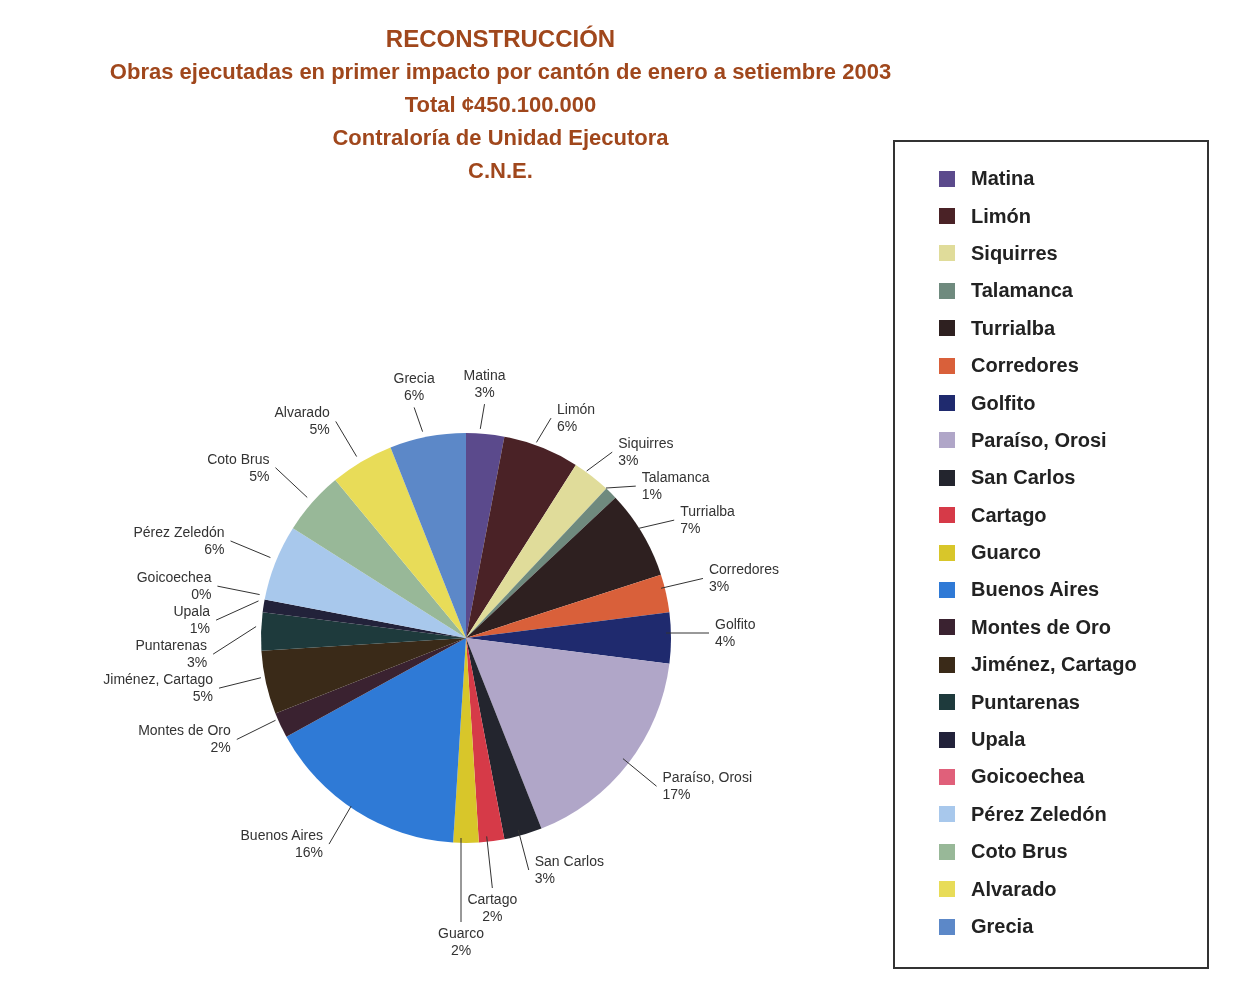 The width and height of the screenshot is (1235, 996). I want to click on legend-label: Goicoechea, so click(1028, 777).